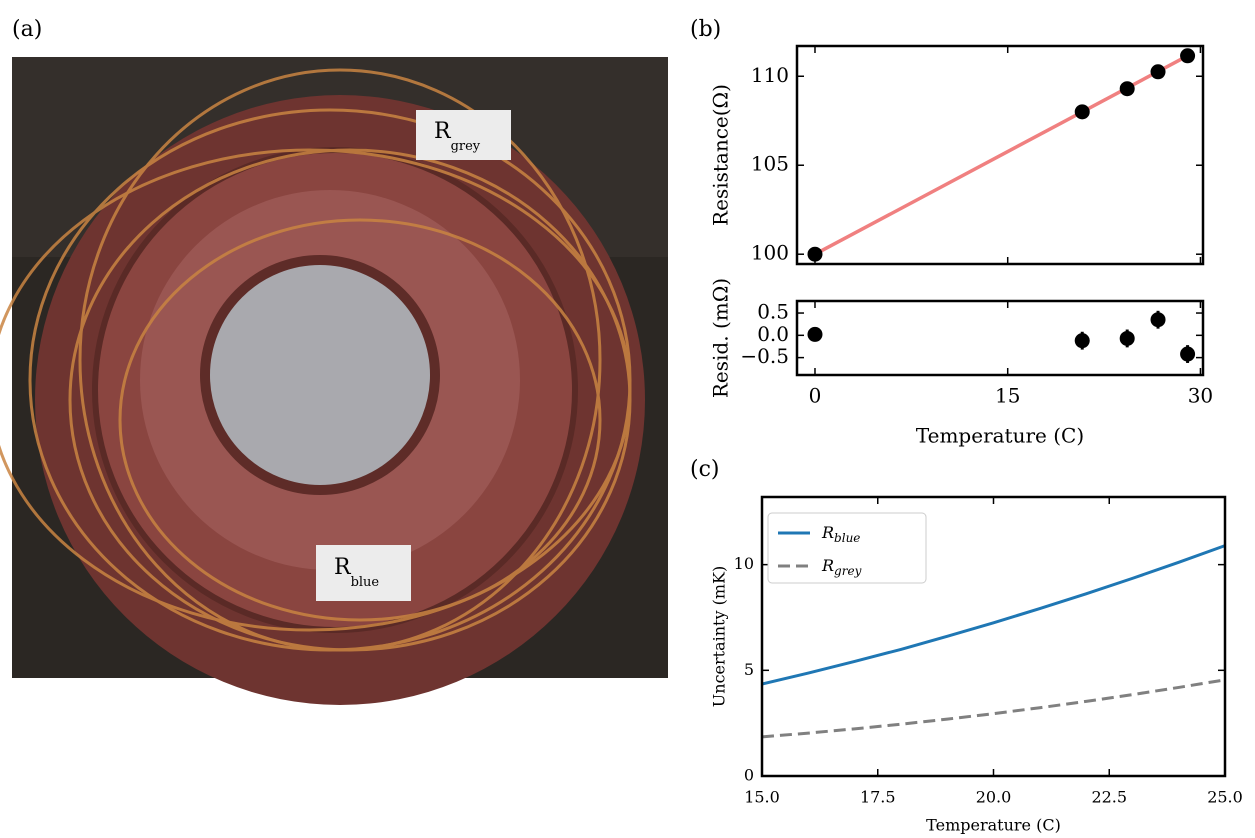 The image size is (1255, 838). What do you see at coordinates (356, 572) in the screenshot?
I see `photo-label: Rblue` at bounding box center [356, 572].